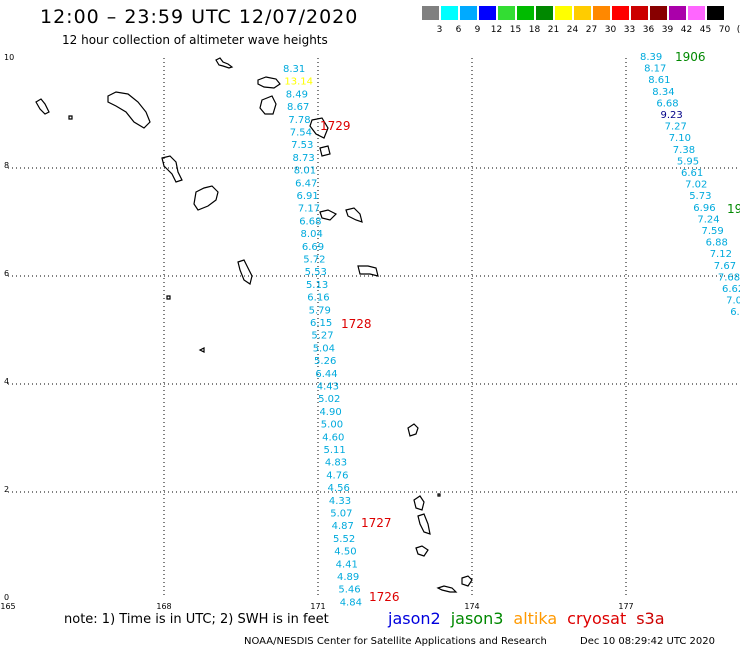 The height and width of the screenshot is (650, 740). What do you see at coordinates (332, 425) in the screenshot?
I see `wave-height-value: 5.00` at bounding box center [332, 425].